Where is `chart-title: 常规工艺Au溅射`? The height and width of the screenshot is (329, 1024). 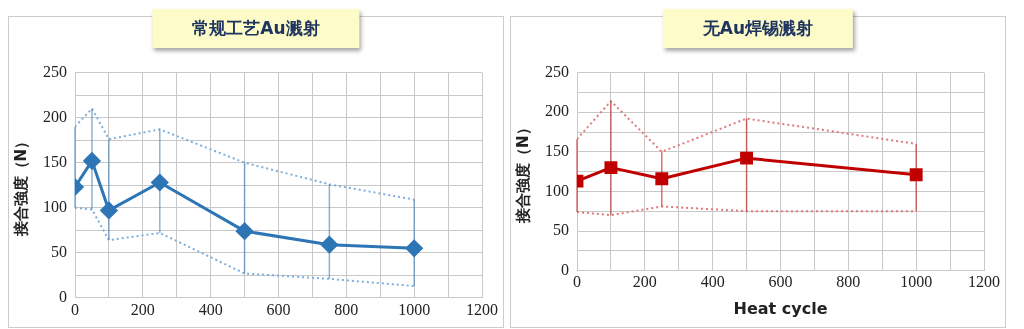
chart-title: 常规工艺Au溅射 is located at coordinates (256, 28).